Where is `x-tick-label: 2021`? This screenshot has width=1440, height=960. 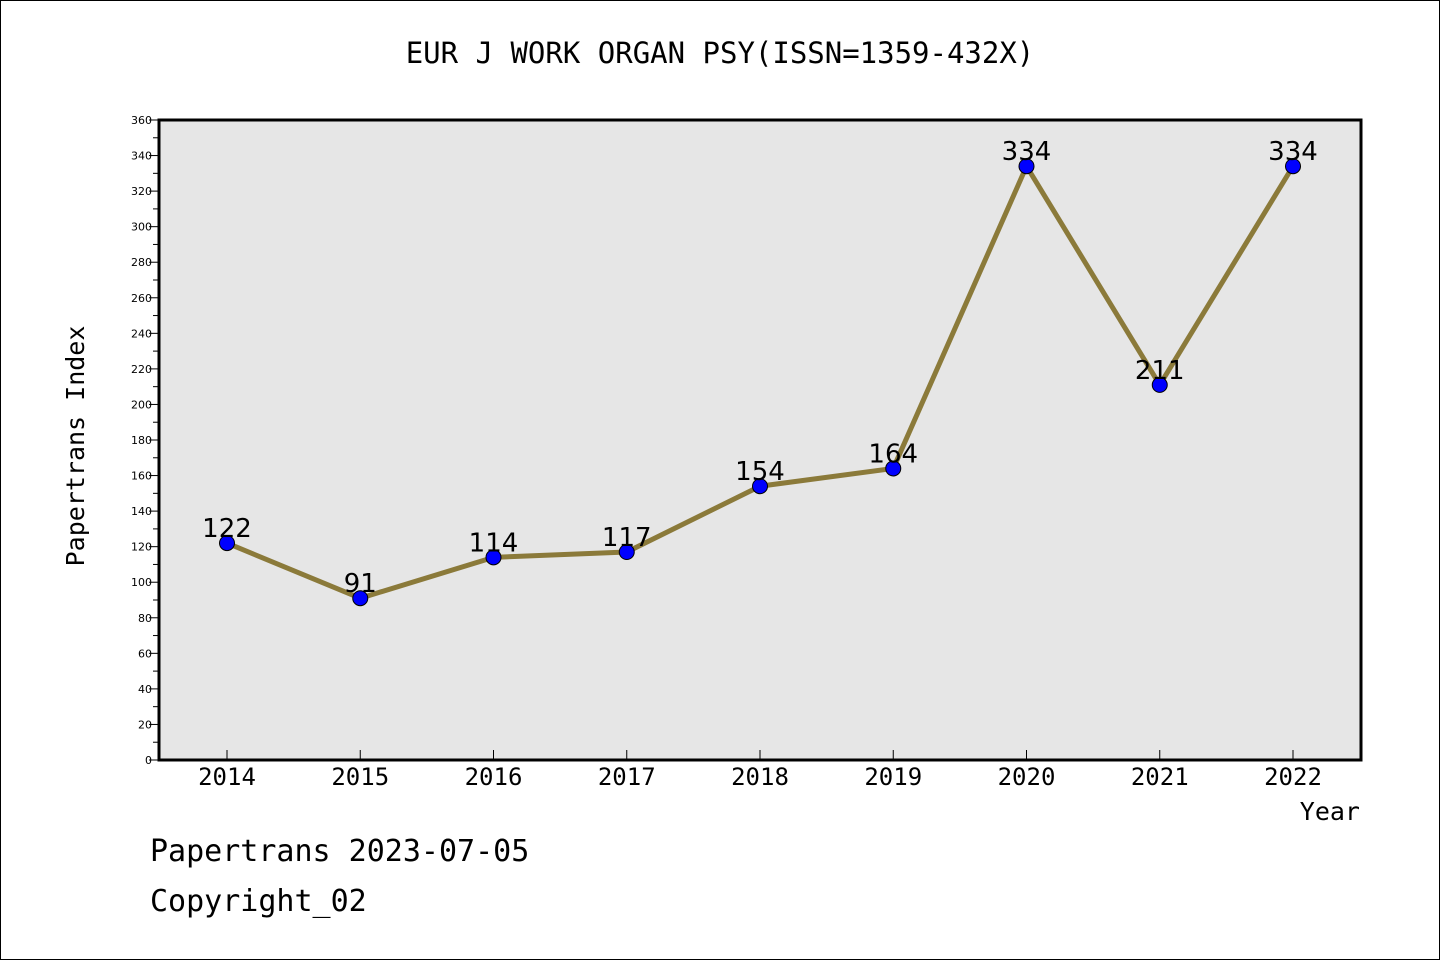
x-tick-label: 2021 is located at coordinates (1160, 777).